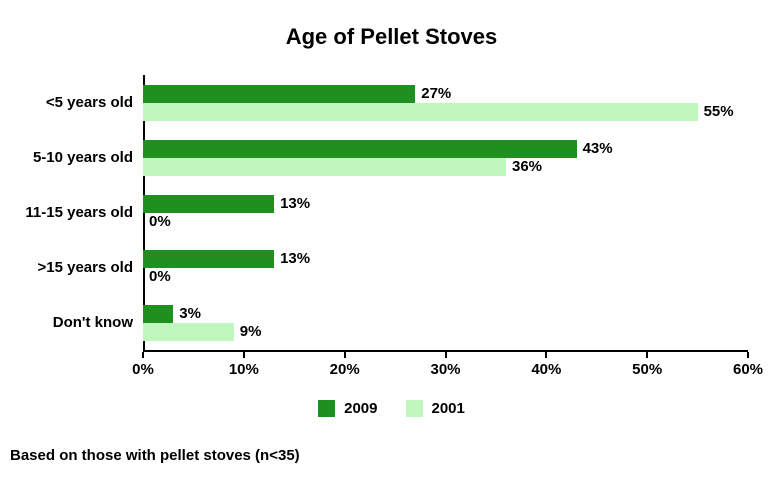 The image size is (783, 487). Describe the element at coordinates (344, 369) in the screenshot. I see `x-axis-tick-label: 20%` at that location.